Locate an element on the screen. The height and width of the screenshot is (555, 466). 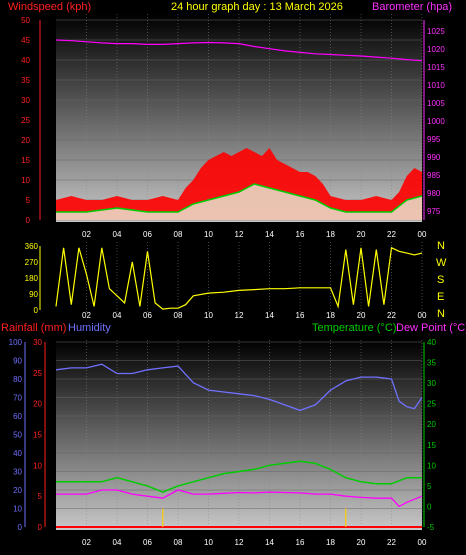
humidity-y-tick: 30 is located at coordinates (17, 472).